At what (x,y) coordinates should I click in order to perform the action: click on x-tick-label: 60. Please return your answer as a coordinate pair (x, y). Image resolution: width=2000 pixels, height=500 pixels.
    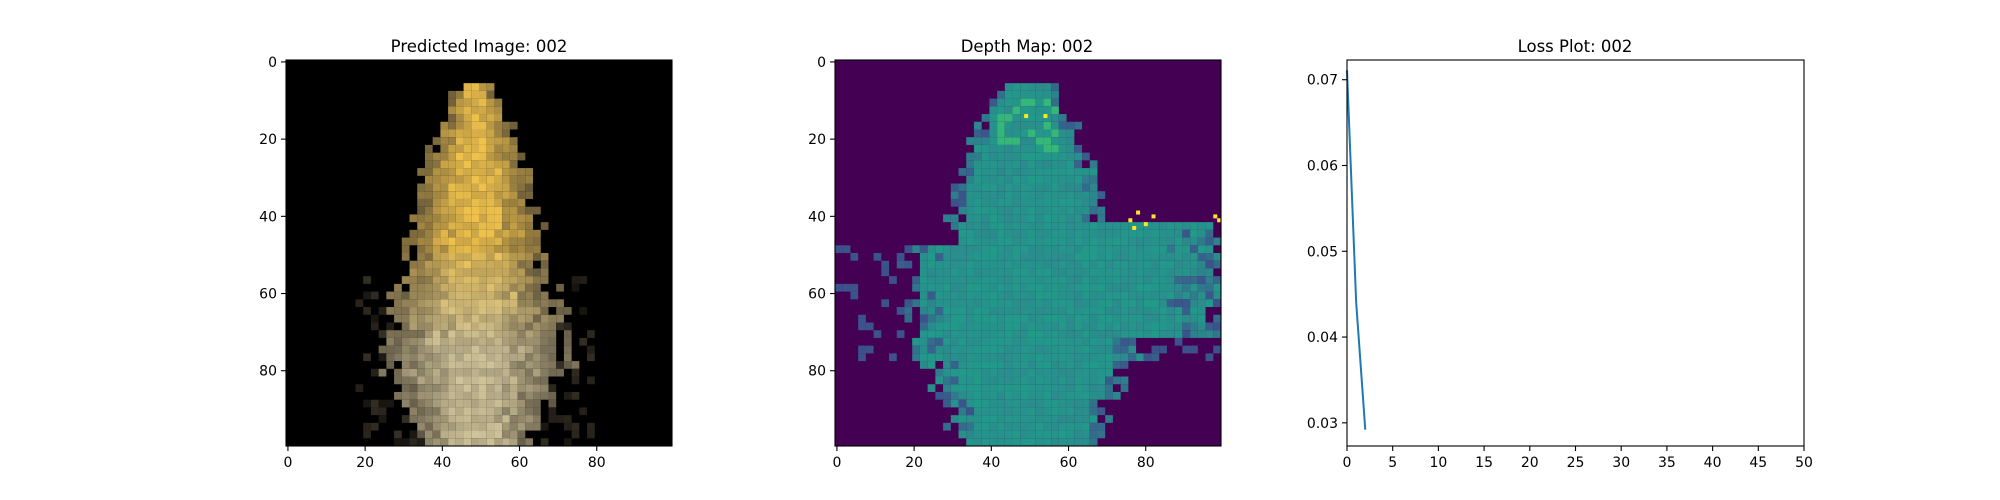
    Looking at the image, I should click on (520, 463).